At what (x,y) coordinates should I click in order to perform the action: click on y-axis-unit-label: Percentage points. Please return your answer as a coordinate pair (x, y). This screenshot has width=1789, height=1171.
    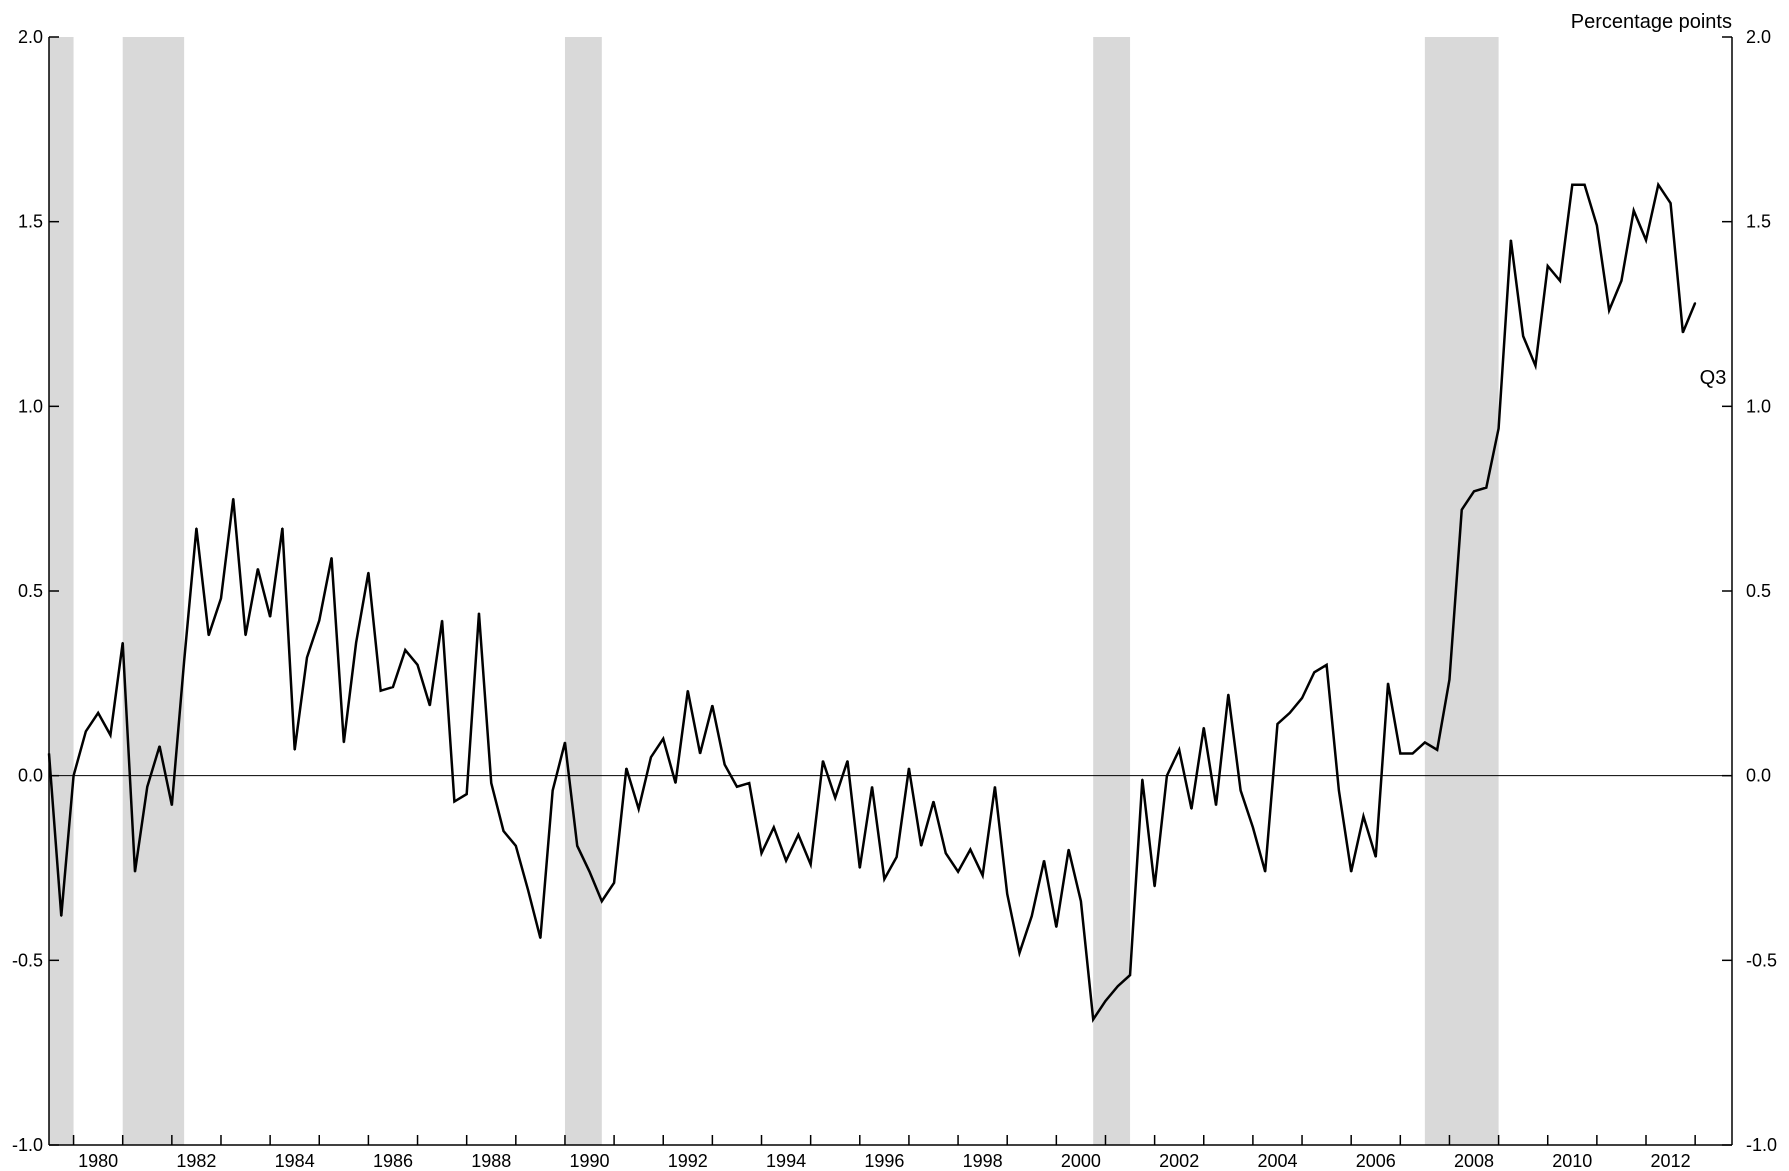
    Looking at the image, I should click on (1651, 22).